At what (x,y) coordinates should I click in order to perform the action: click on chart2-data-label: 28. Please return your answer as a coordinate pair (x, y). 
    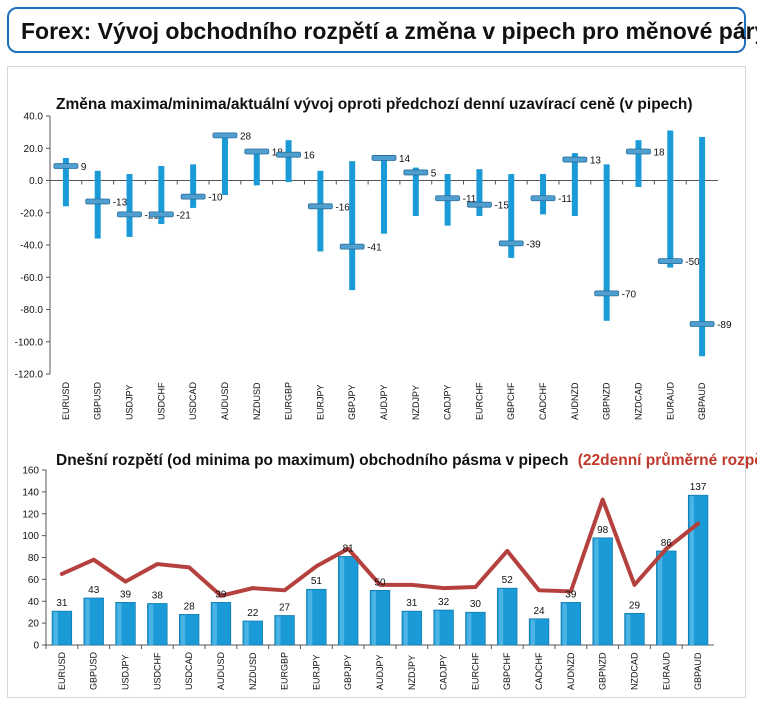
    Looking at the image, I should click on (190, 606).